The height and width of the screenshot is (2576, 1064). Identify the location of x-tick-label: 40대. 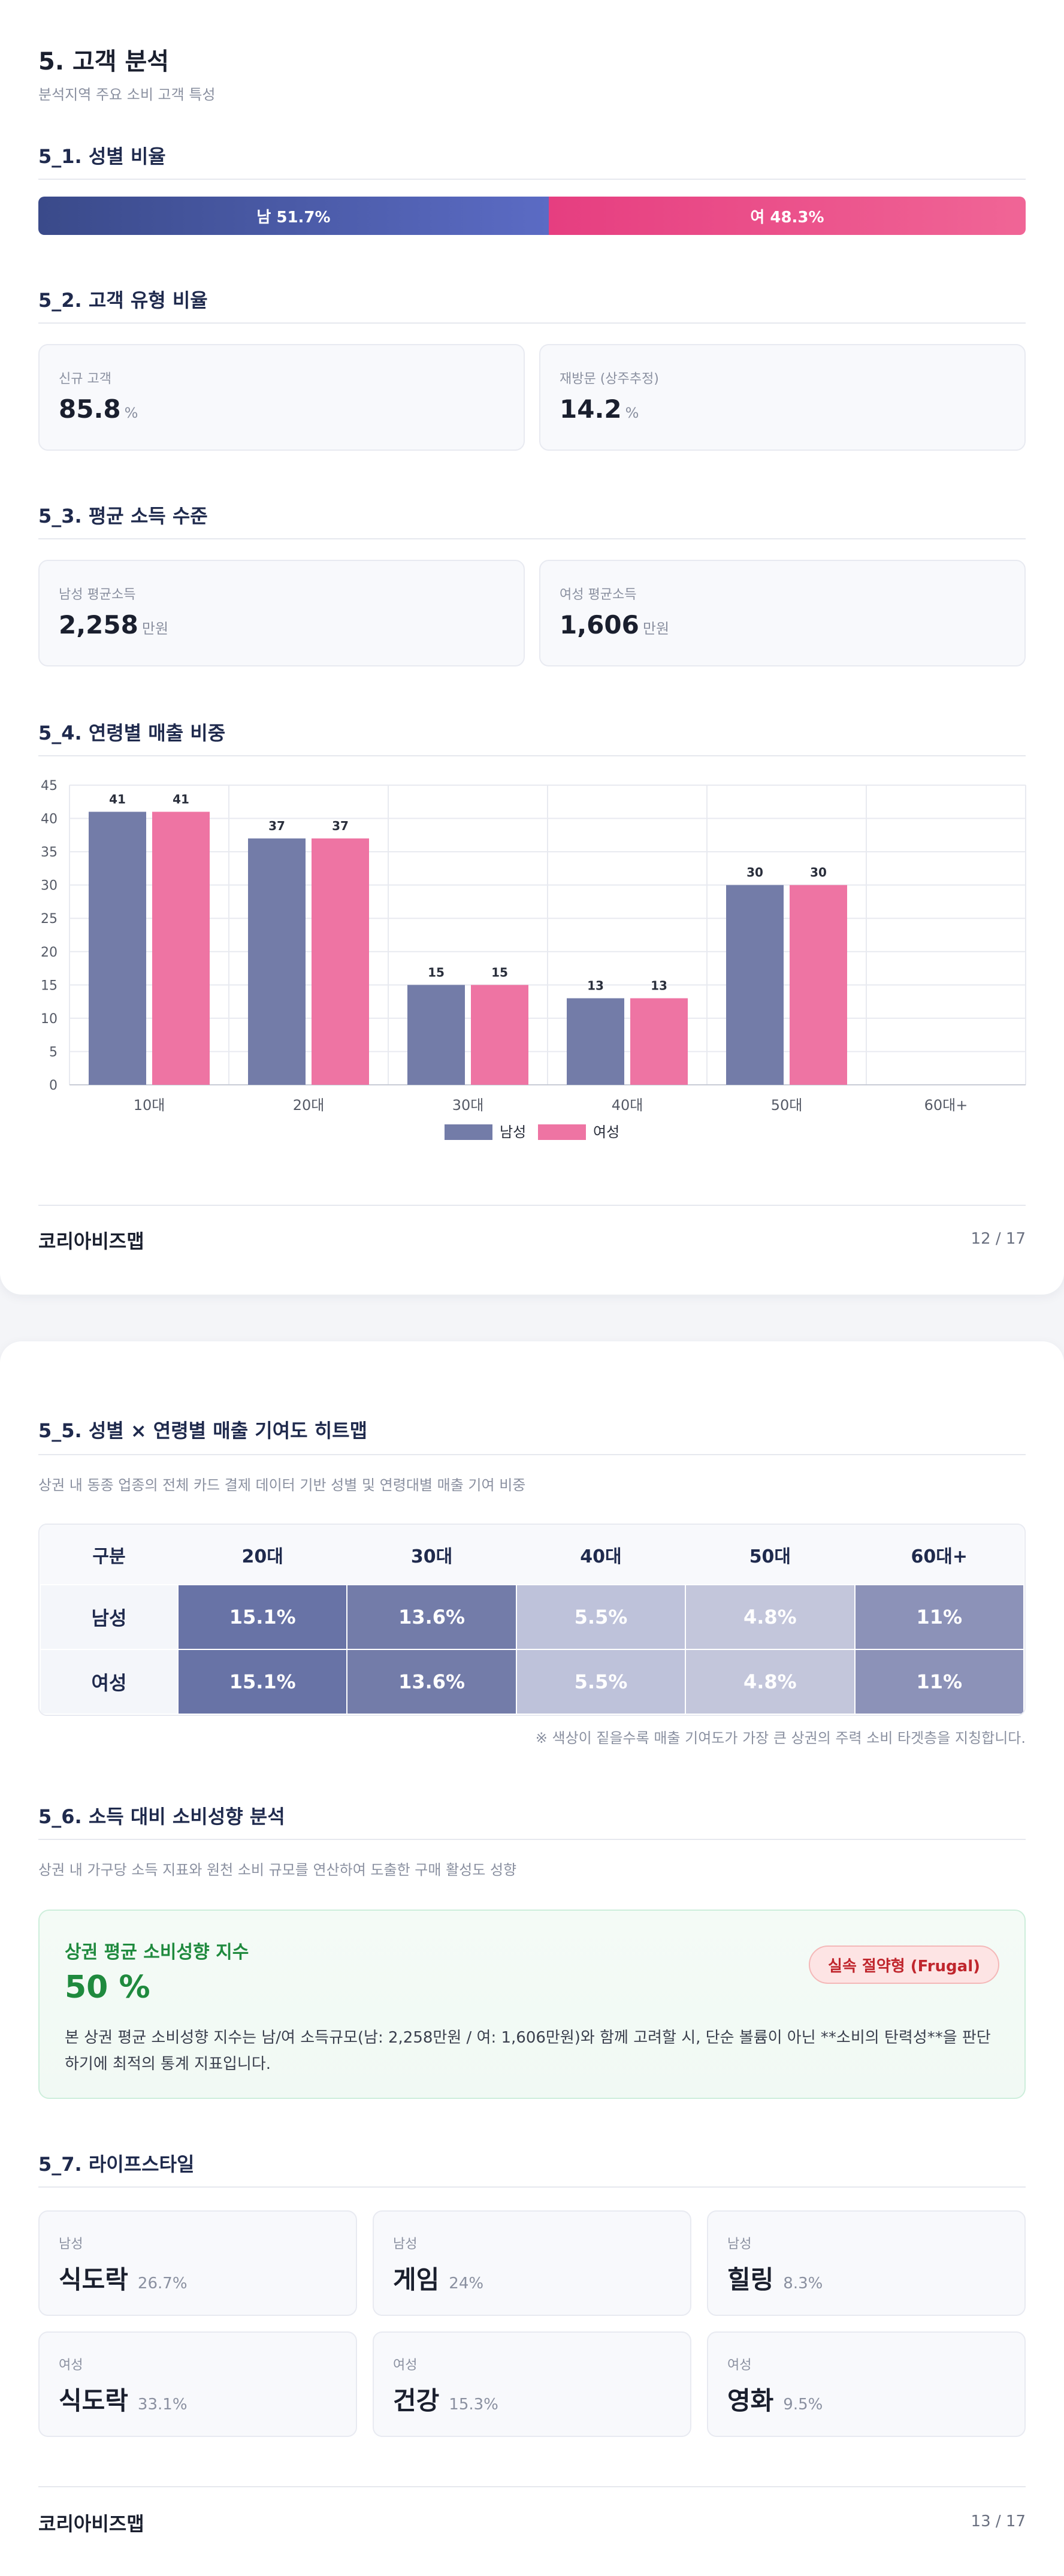
(627, 1105).